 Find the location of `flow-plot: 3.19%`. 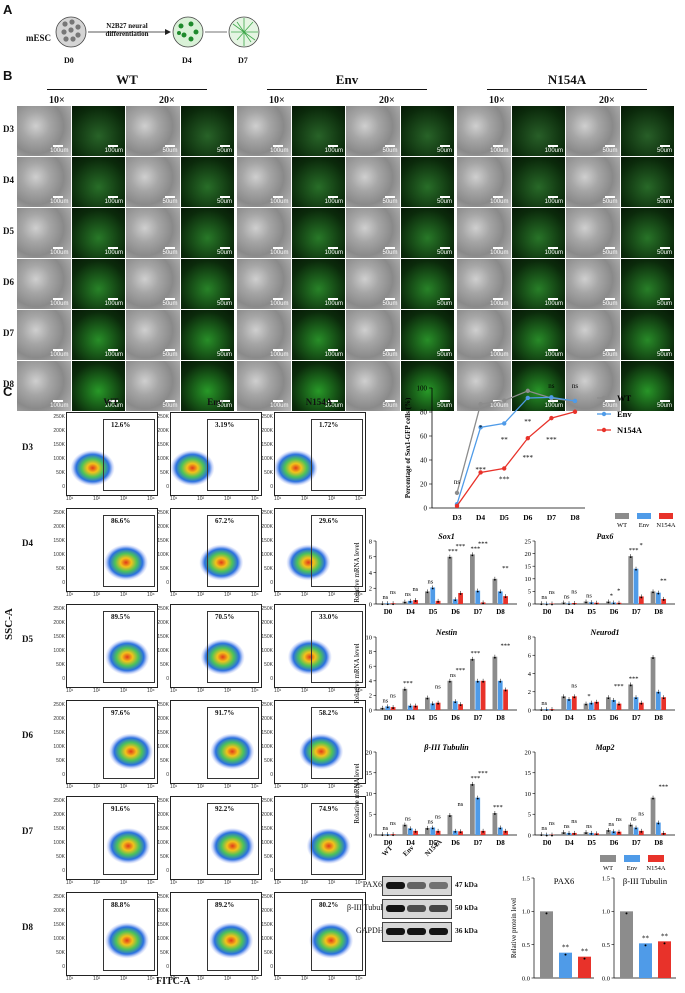

flow-plot: 3.19% is located at coordinates (216, 454).